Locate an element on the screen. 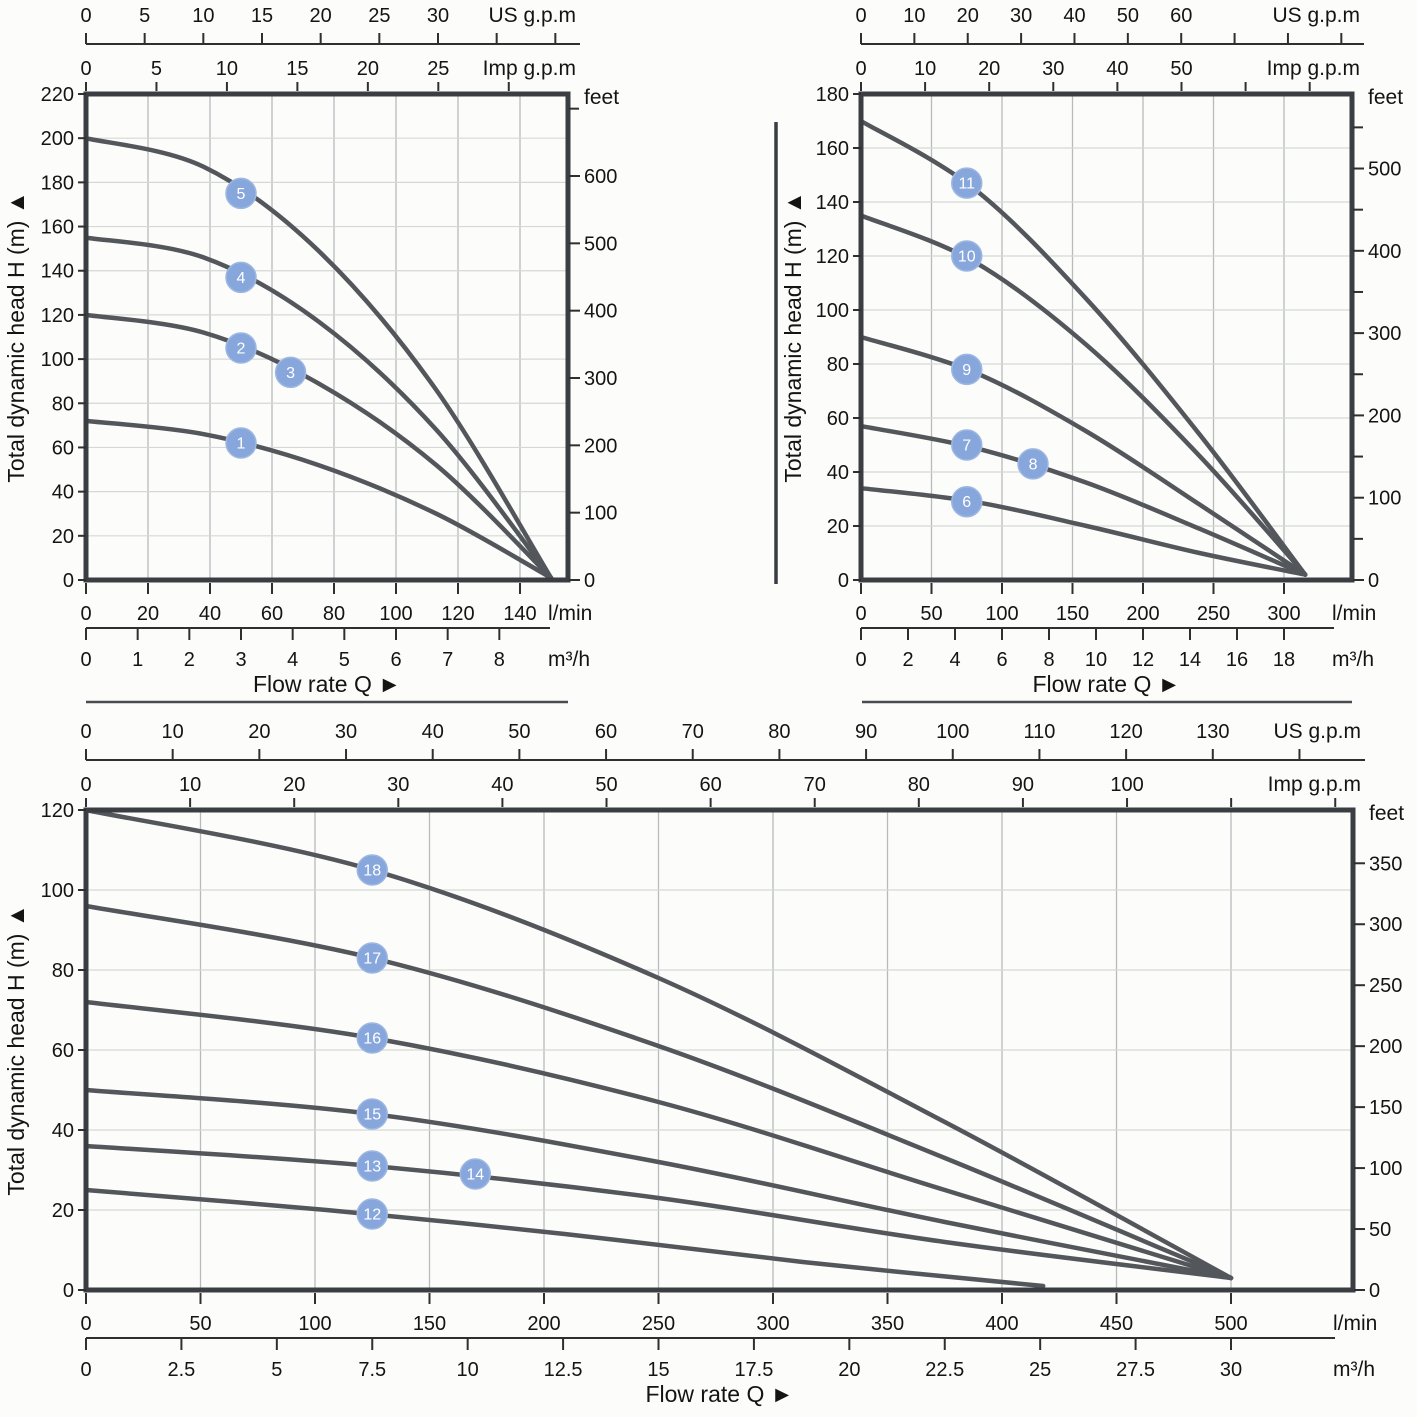 The image size is (1417, 1417). axis-bottom-lmin: 0 50 100 150 200 250 300 l/min is located at coordinates (1115, 604).